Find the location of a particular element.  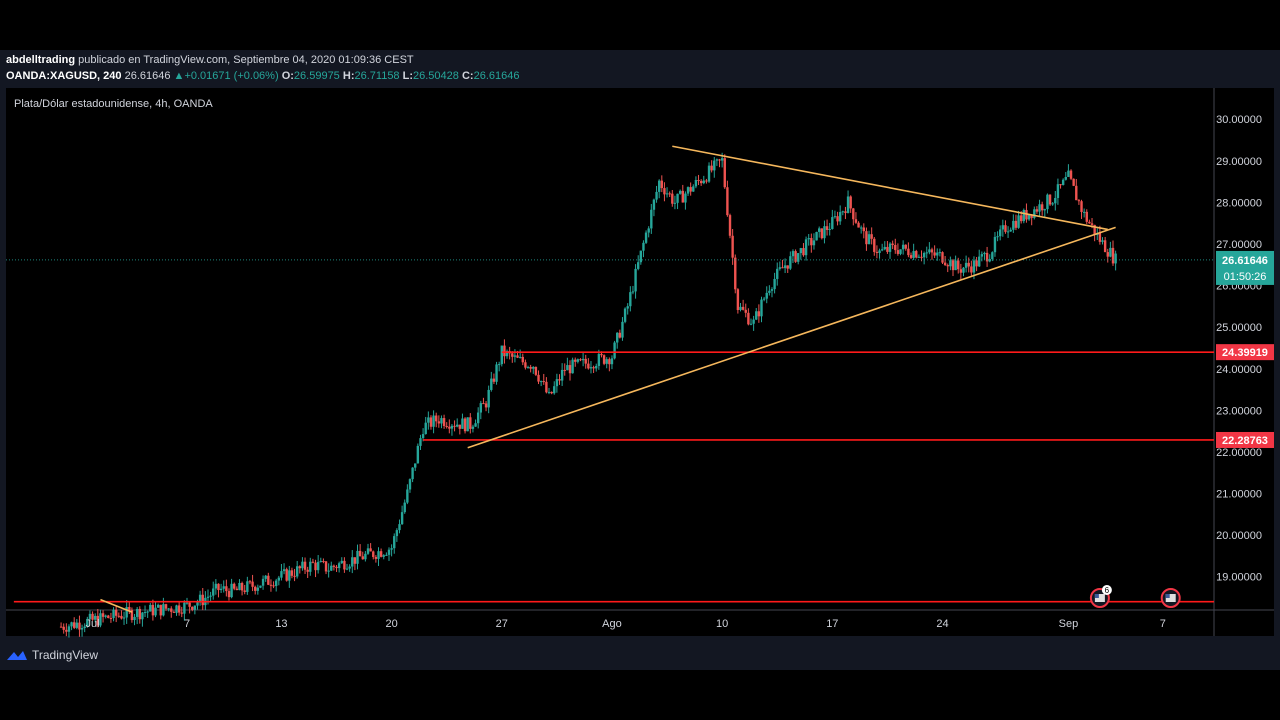

us-flag-event-icon: 6 is located at coordinates (1100, 596).